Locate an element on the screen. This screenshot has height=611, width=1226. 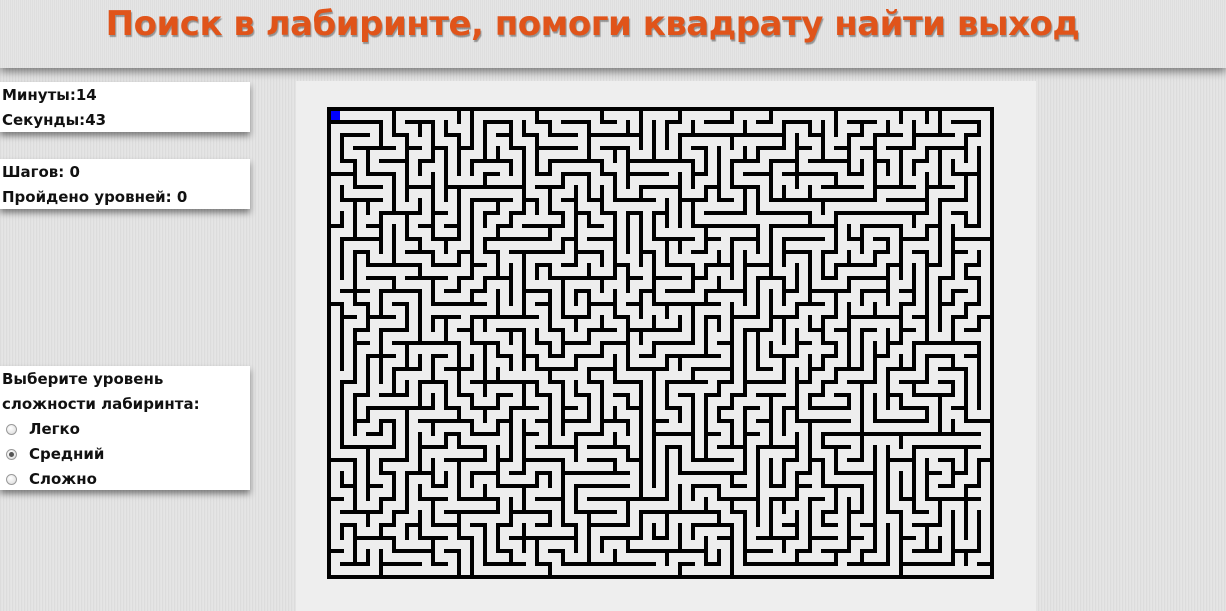
difficulty-option-medium: Средний is located at coordinates (125, 454).